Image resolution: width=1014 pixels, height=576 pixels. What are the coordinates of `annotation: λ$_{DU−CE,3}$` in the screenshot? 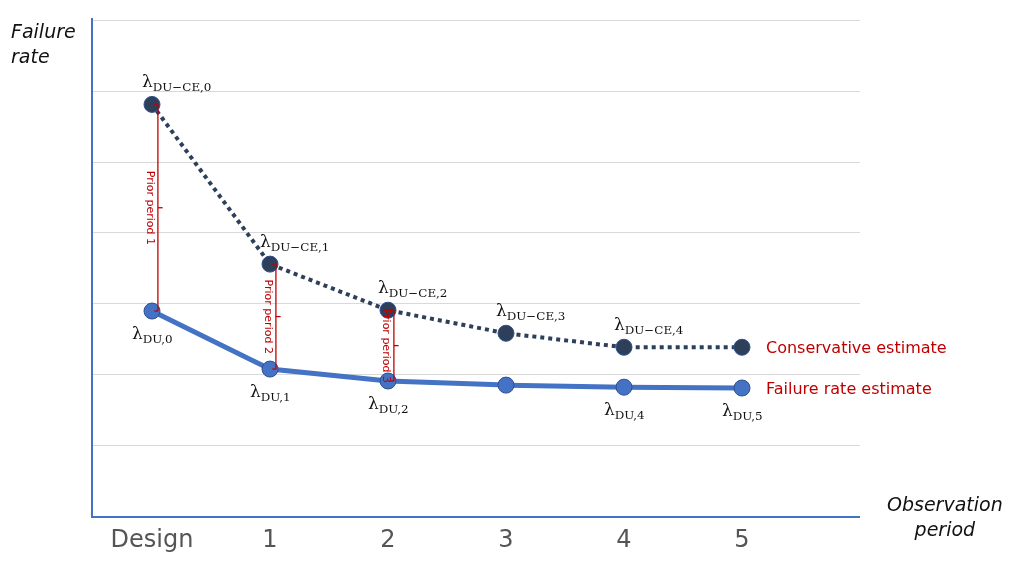 It's located at (531, 311).